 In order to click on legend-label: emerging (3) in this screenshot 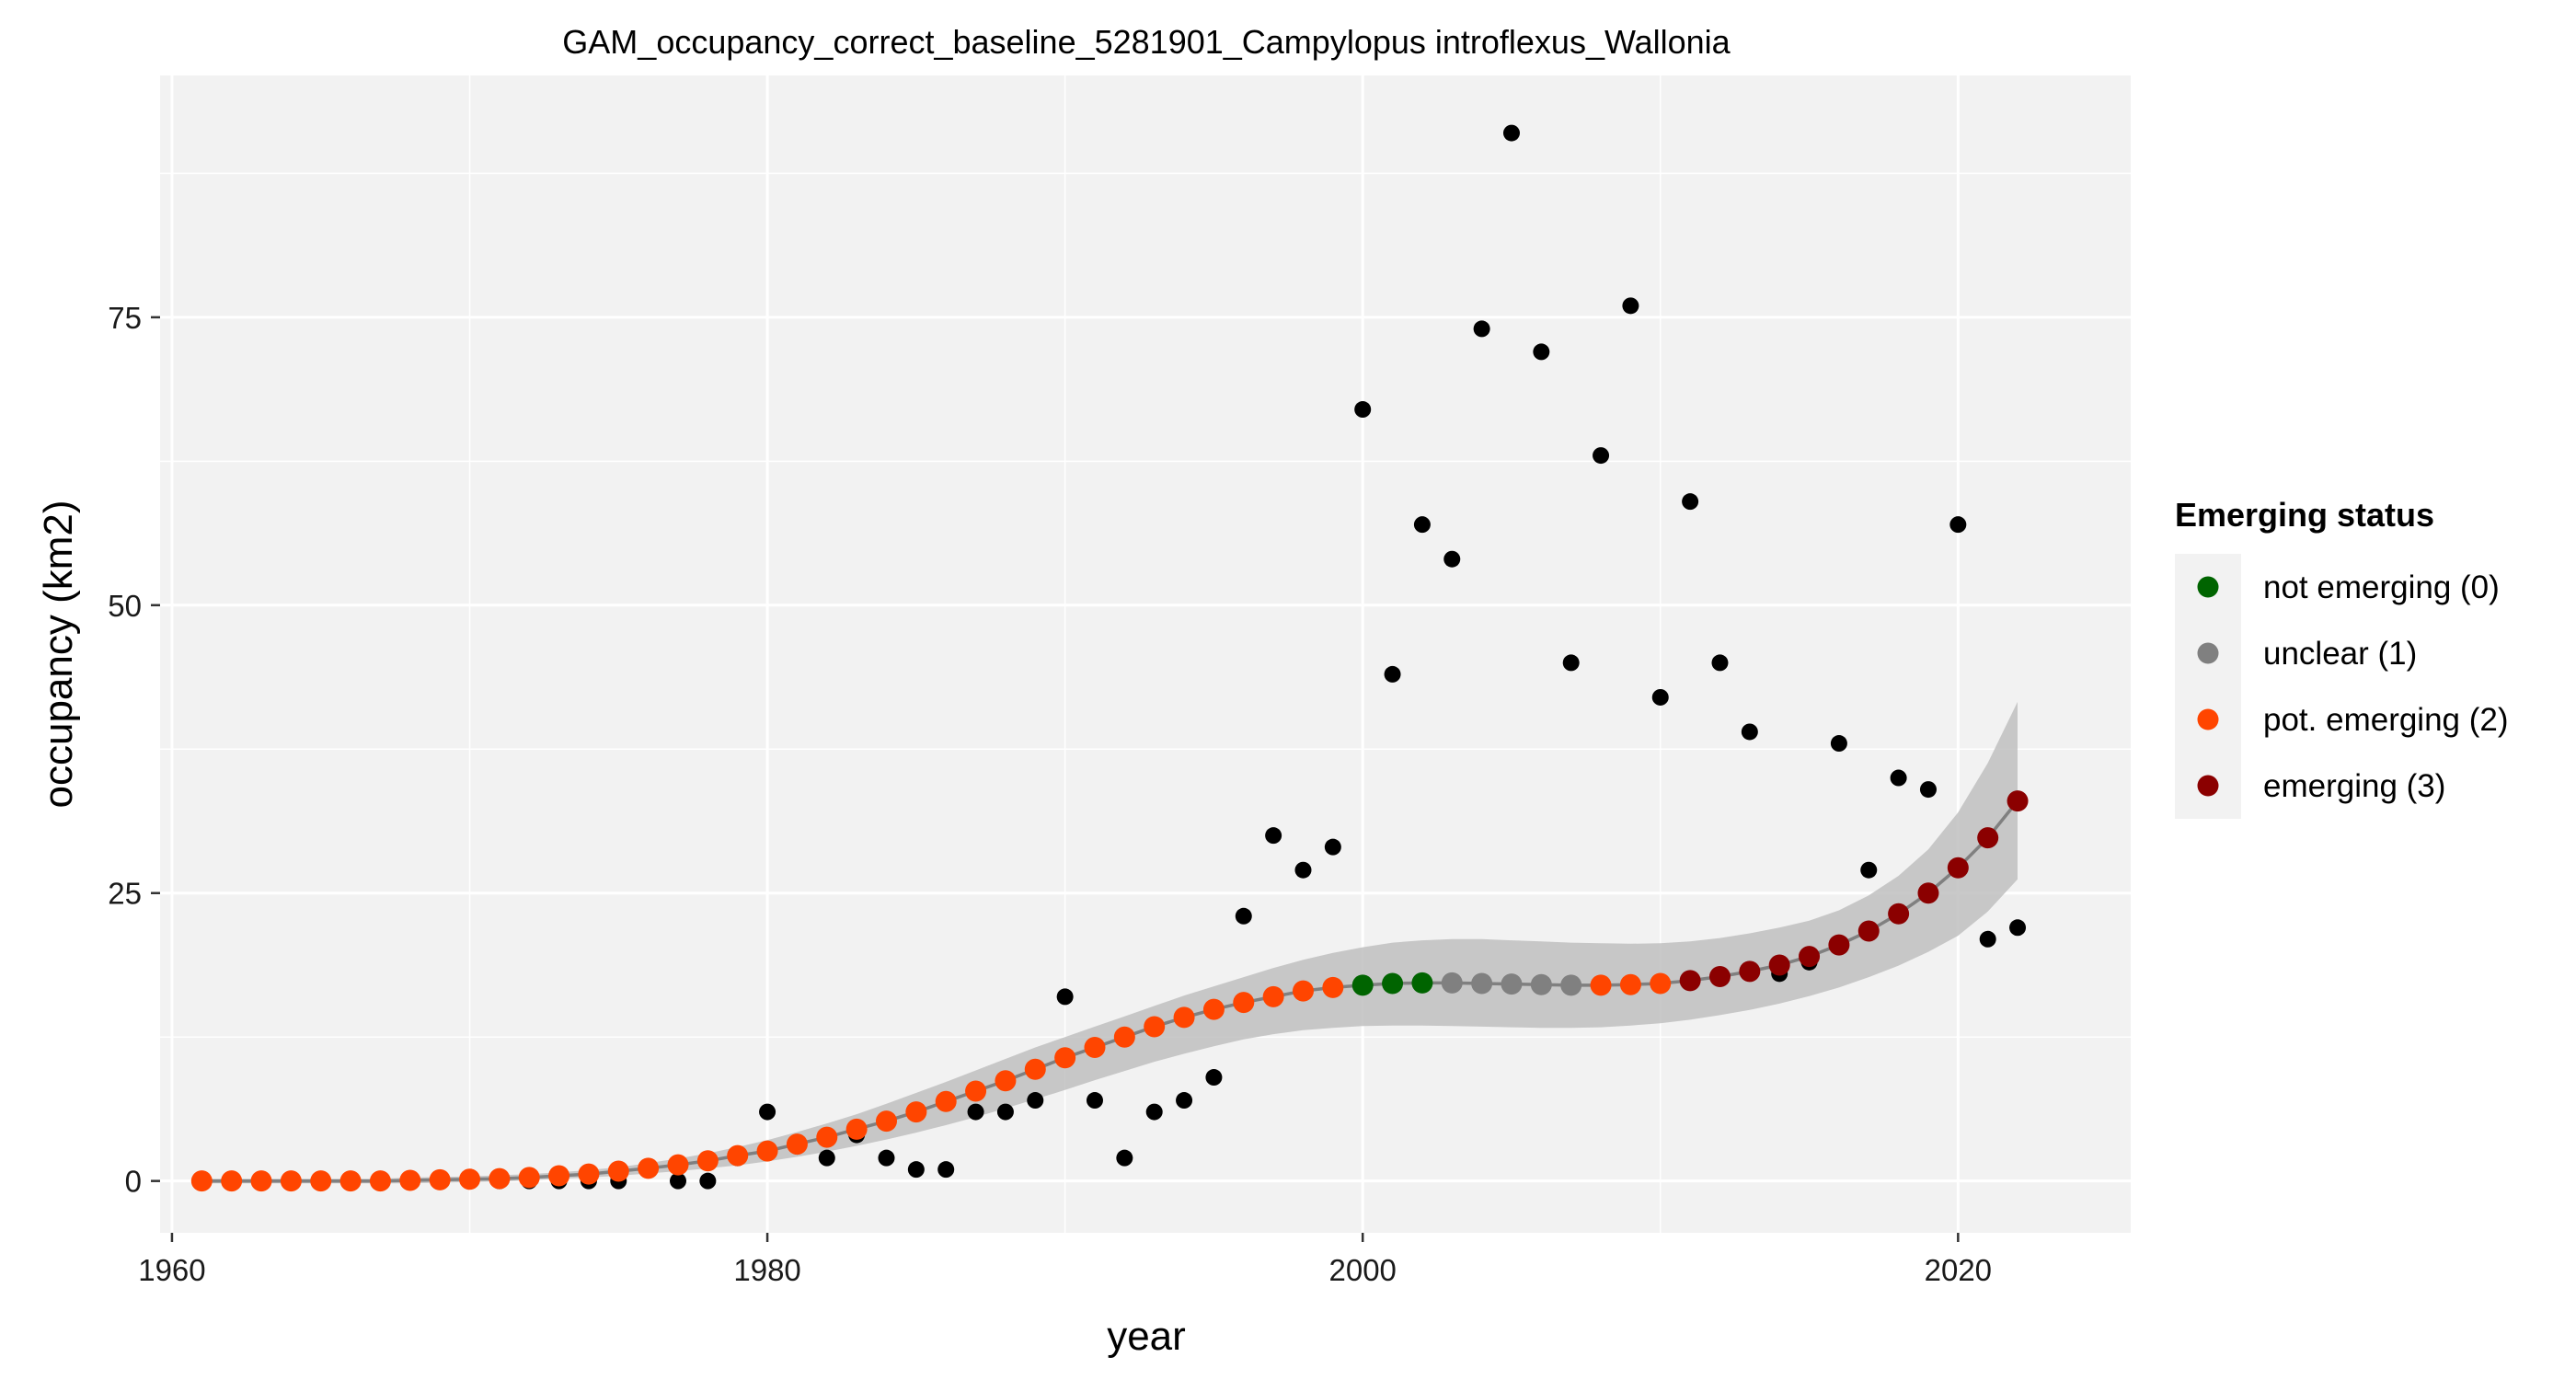, I will do `click(2354, 786)`.